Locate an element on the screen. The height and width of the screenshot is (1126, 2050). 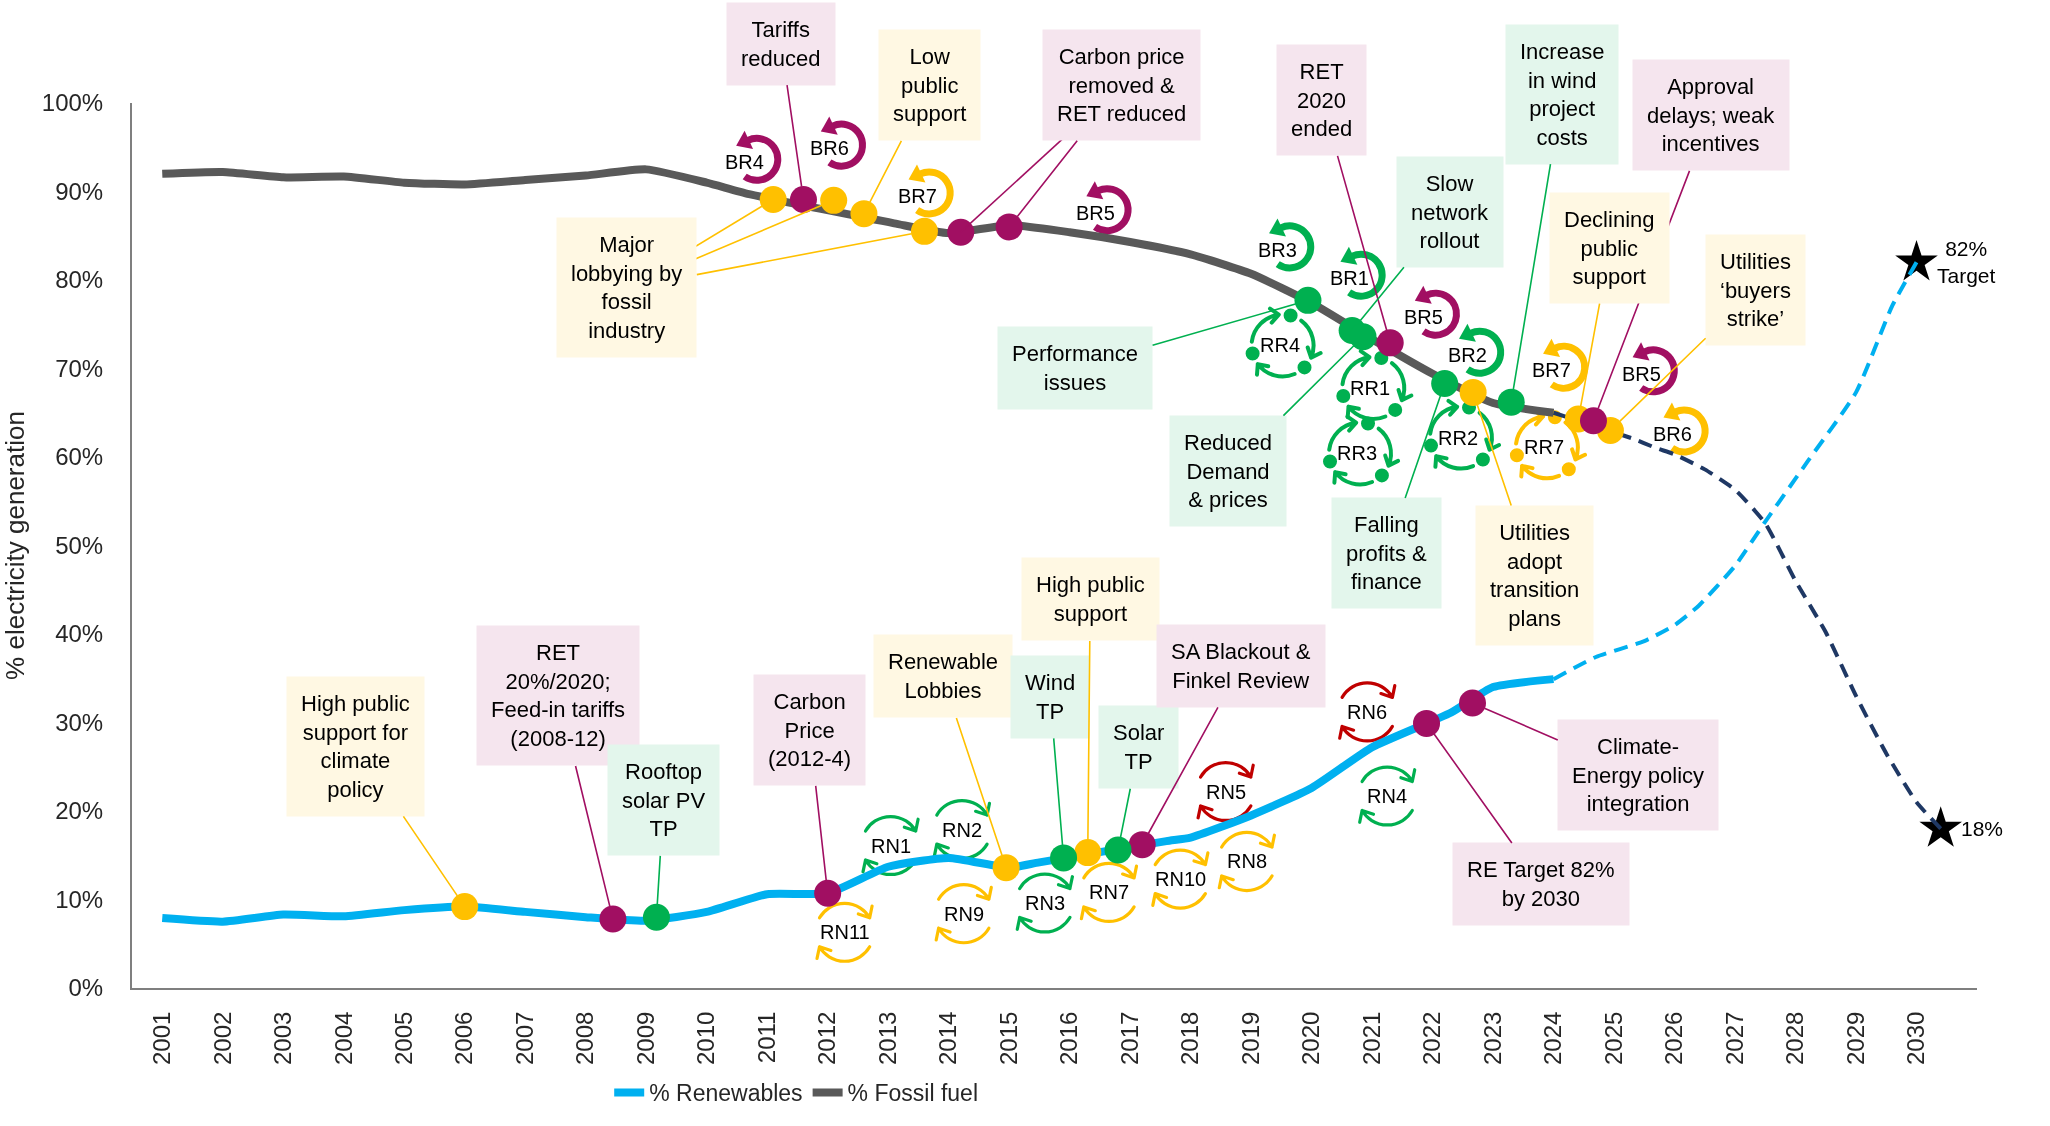
x-tick-label: 2024 is located at coordinates (1553, 1038).